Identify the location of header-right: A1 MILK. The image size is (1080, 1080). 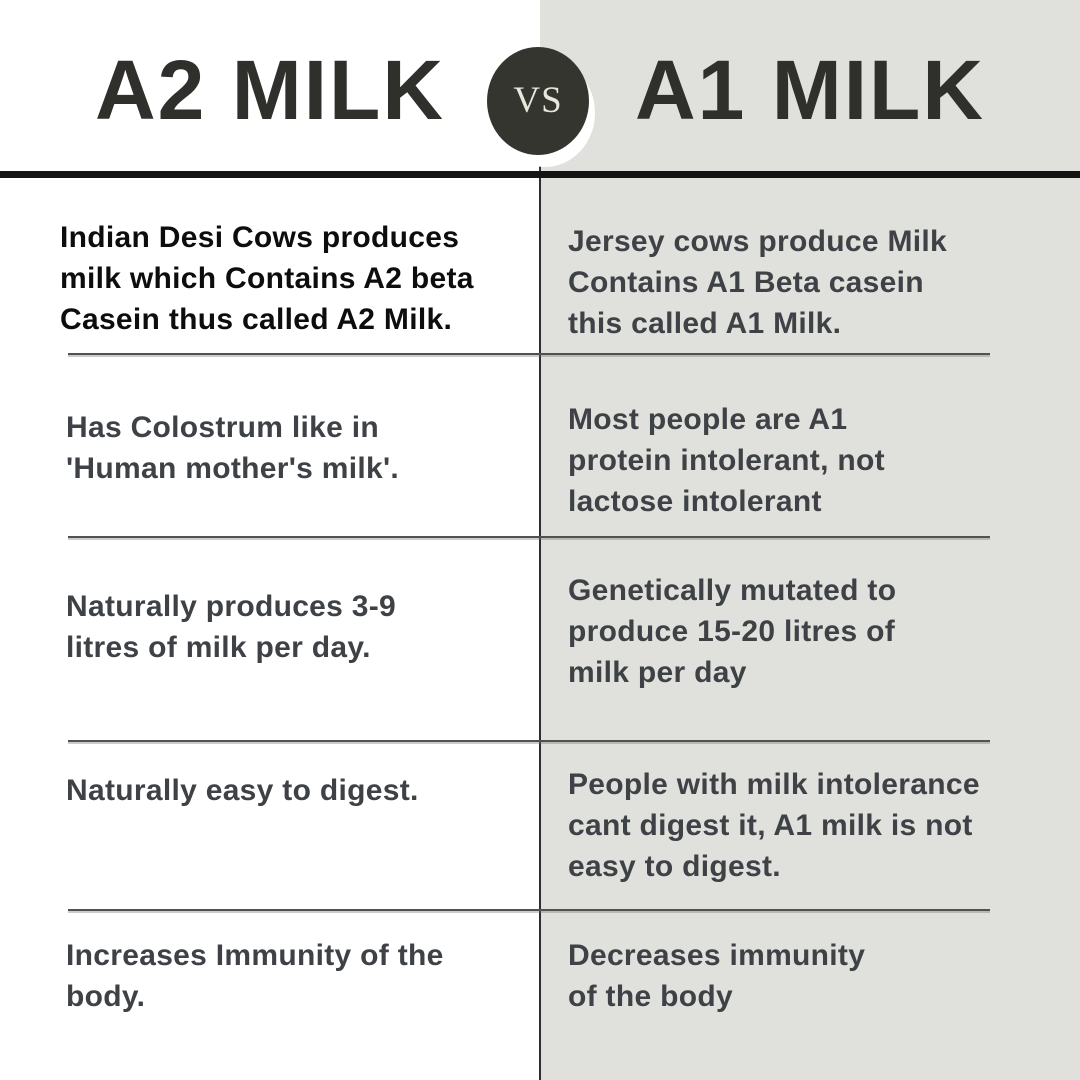
(810, 85).